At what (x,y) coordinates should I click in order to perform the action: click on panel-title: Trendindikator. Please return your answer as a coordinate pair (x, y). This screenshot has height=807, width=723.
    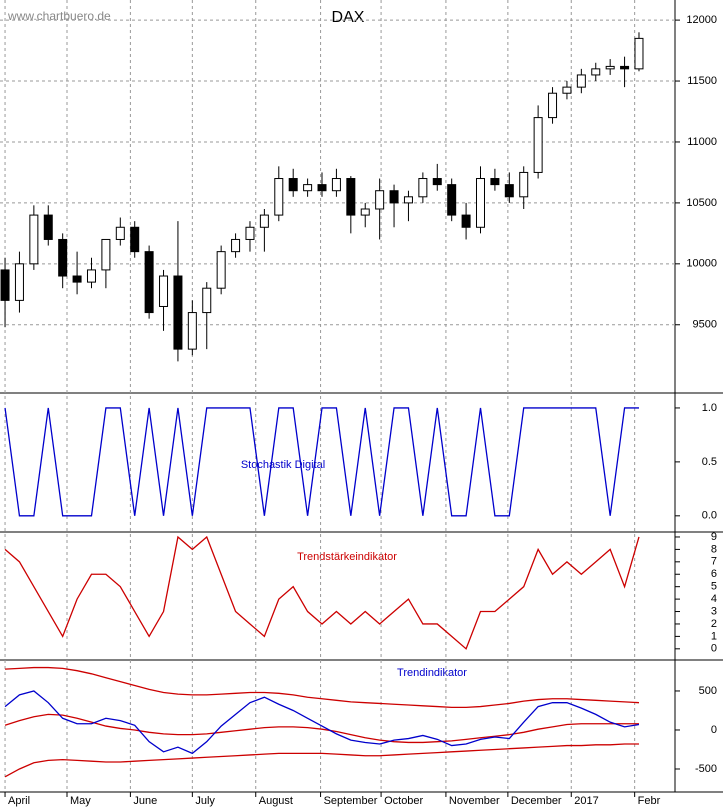
    Looking at the image, I should click on (432, 673).